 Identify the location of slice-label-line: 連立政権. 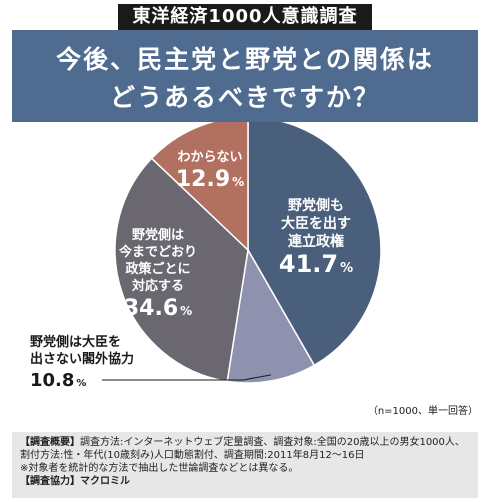
(316, 241).